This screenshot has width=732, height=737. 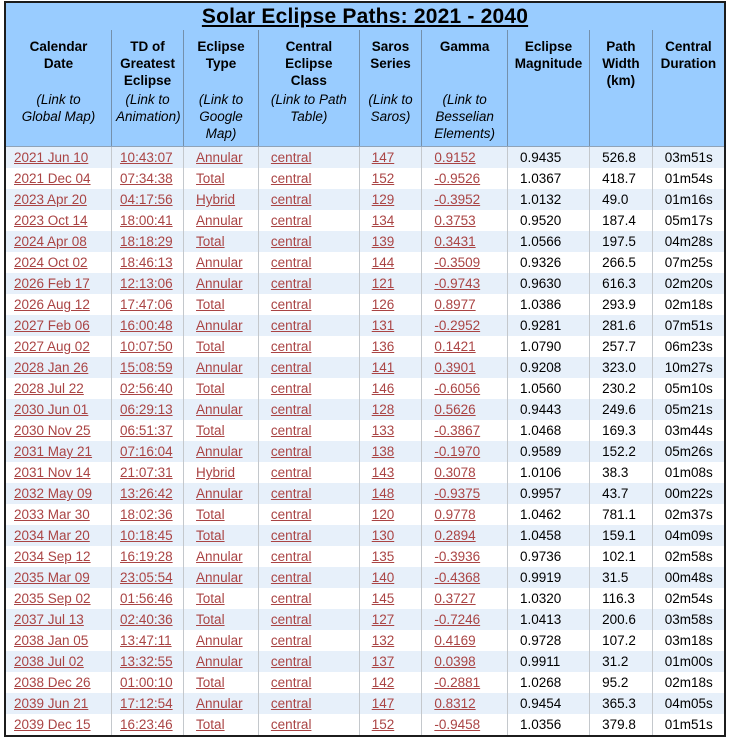 What do you see at coordinates (383, 346) in the screenshot?
I see `saros-series-link: 136` at bounding box center [383, 346].